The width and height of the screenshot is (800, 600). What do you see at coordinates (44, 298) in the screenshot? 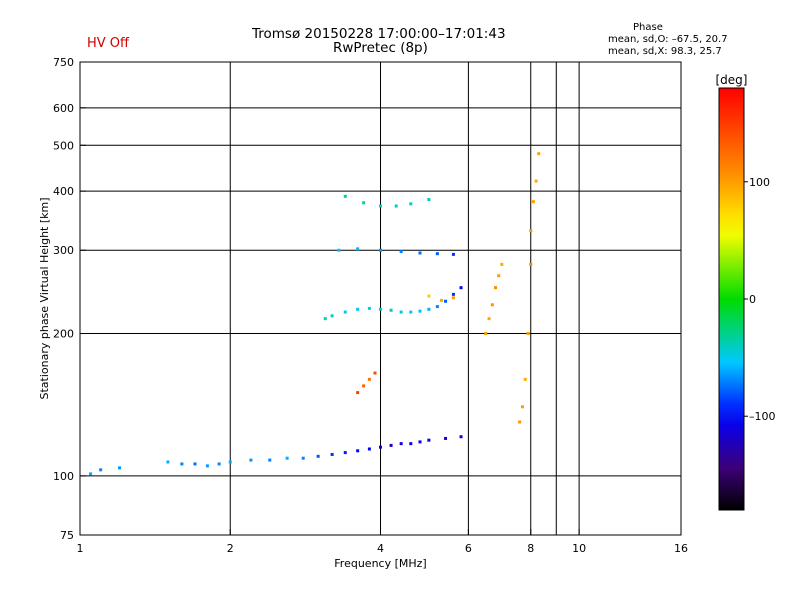
I see `y-axis-label: Stationary phase Virtual Height [km]` at bounding box center [44, 298].